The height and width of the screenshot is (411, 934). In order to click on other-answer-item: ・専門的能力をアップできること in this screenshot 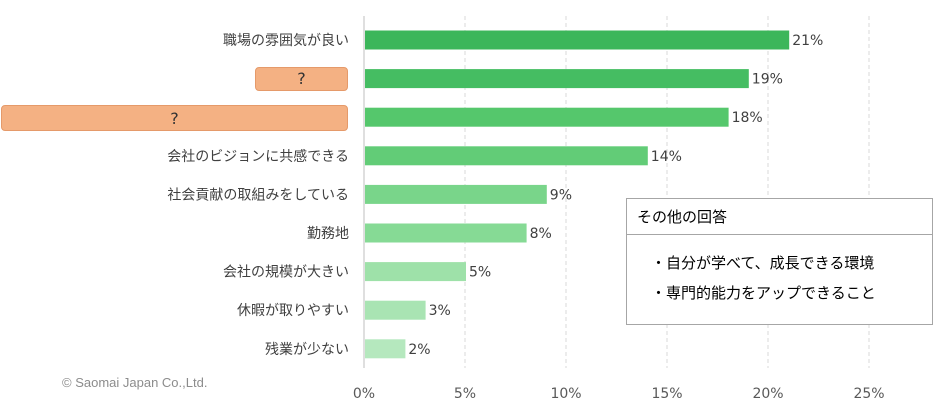, I will do `click(763, 293)`.